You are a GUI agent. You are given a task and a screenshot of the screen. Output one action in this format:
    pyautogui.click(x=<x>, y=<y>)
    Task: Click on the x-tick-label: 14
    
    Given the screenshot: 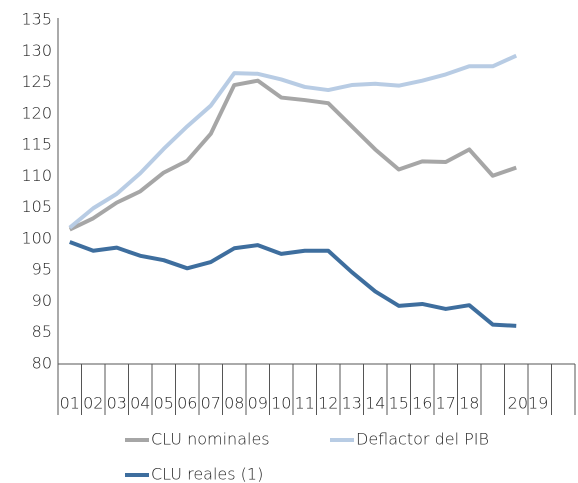 What is the action you would take?
    pyautogui.click(x=375, y=403)
    